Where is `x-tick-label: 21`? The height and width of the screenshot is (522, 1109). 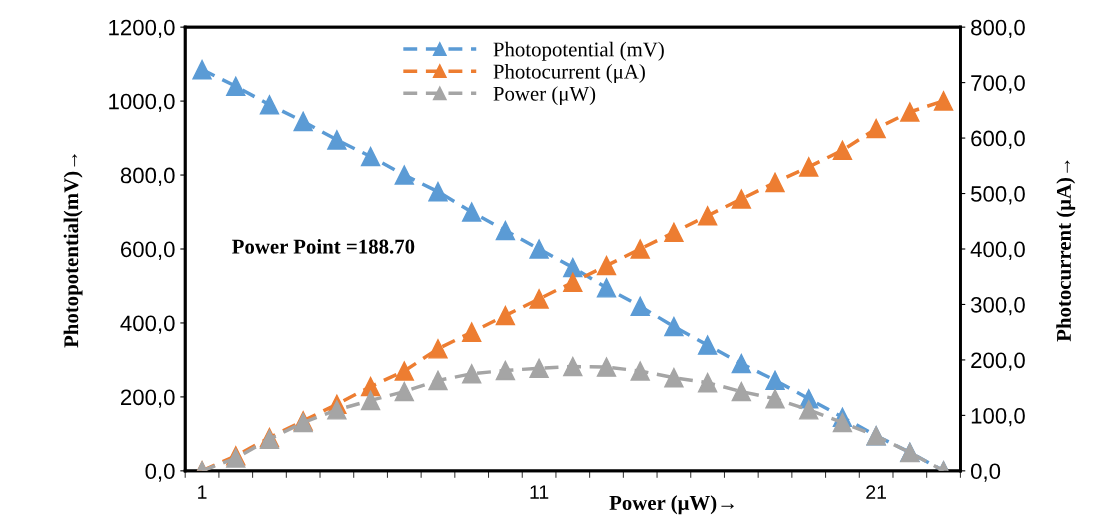 x-tick-label: 21 is located at coordinates (876, 492).